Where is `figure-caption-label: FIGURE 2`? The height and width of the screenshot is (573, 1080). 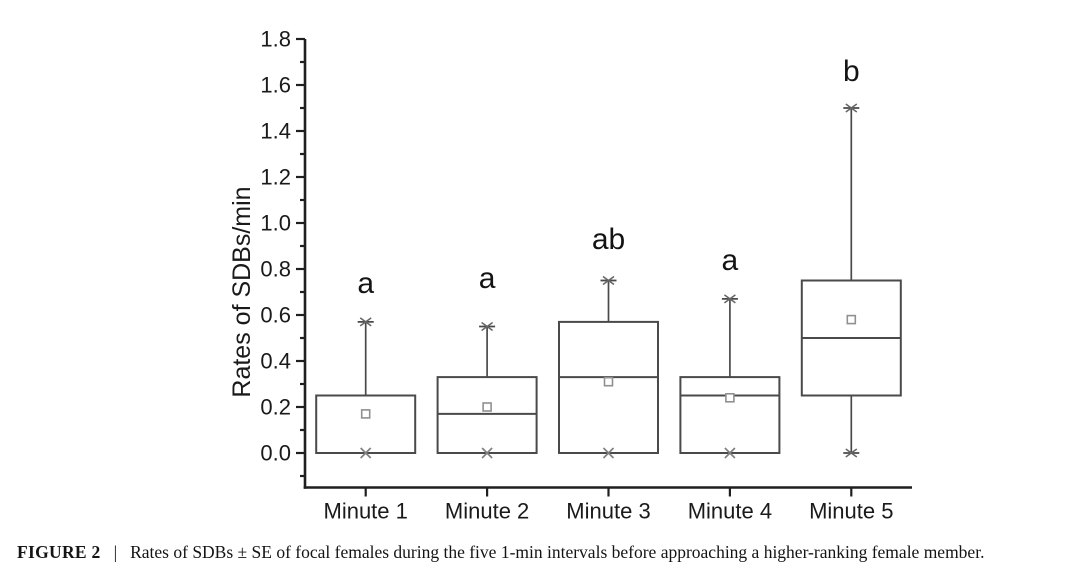 figure-caption-label: FIGURE 2 is located at coordinates (59, 552).